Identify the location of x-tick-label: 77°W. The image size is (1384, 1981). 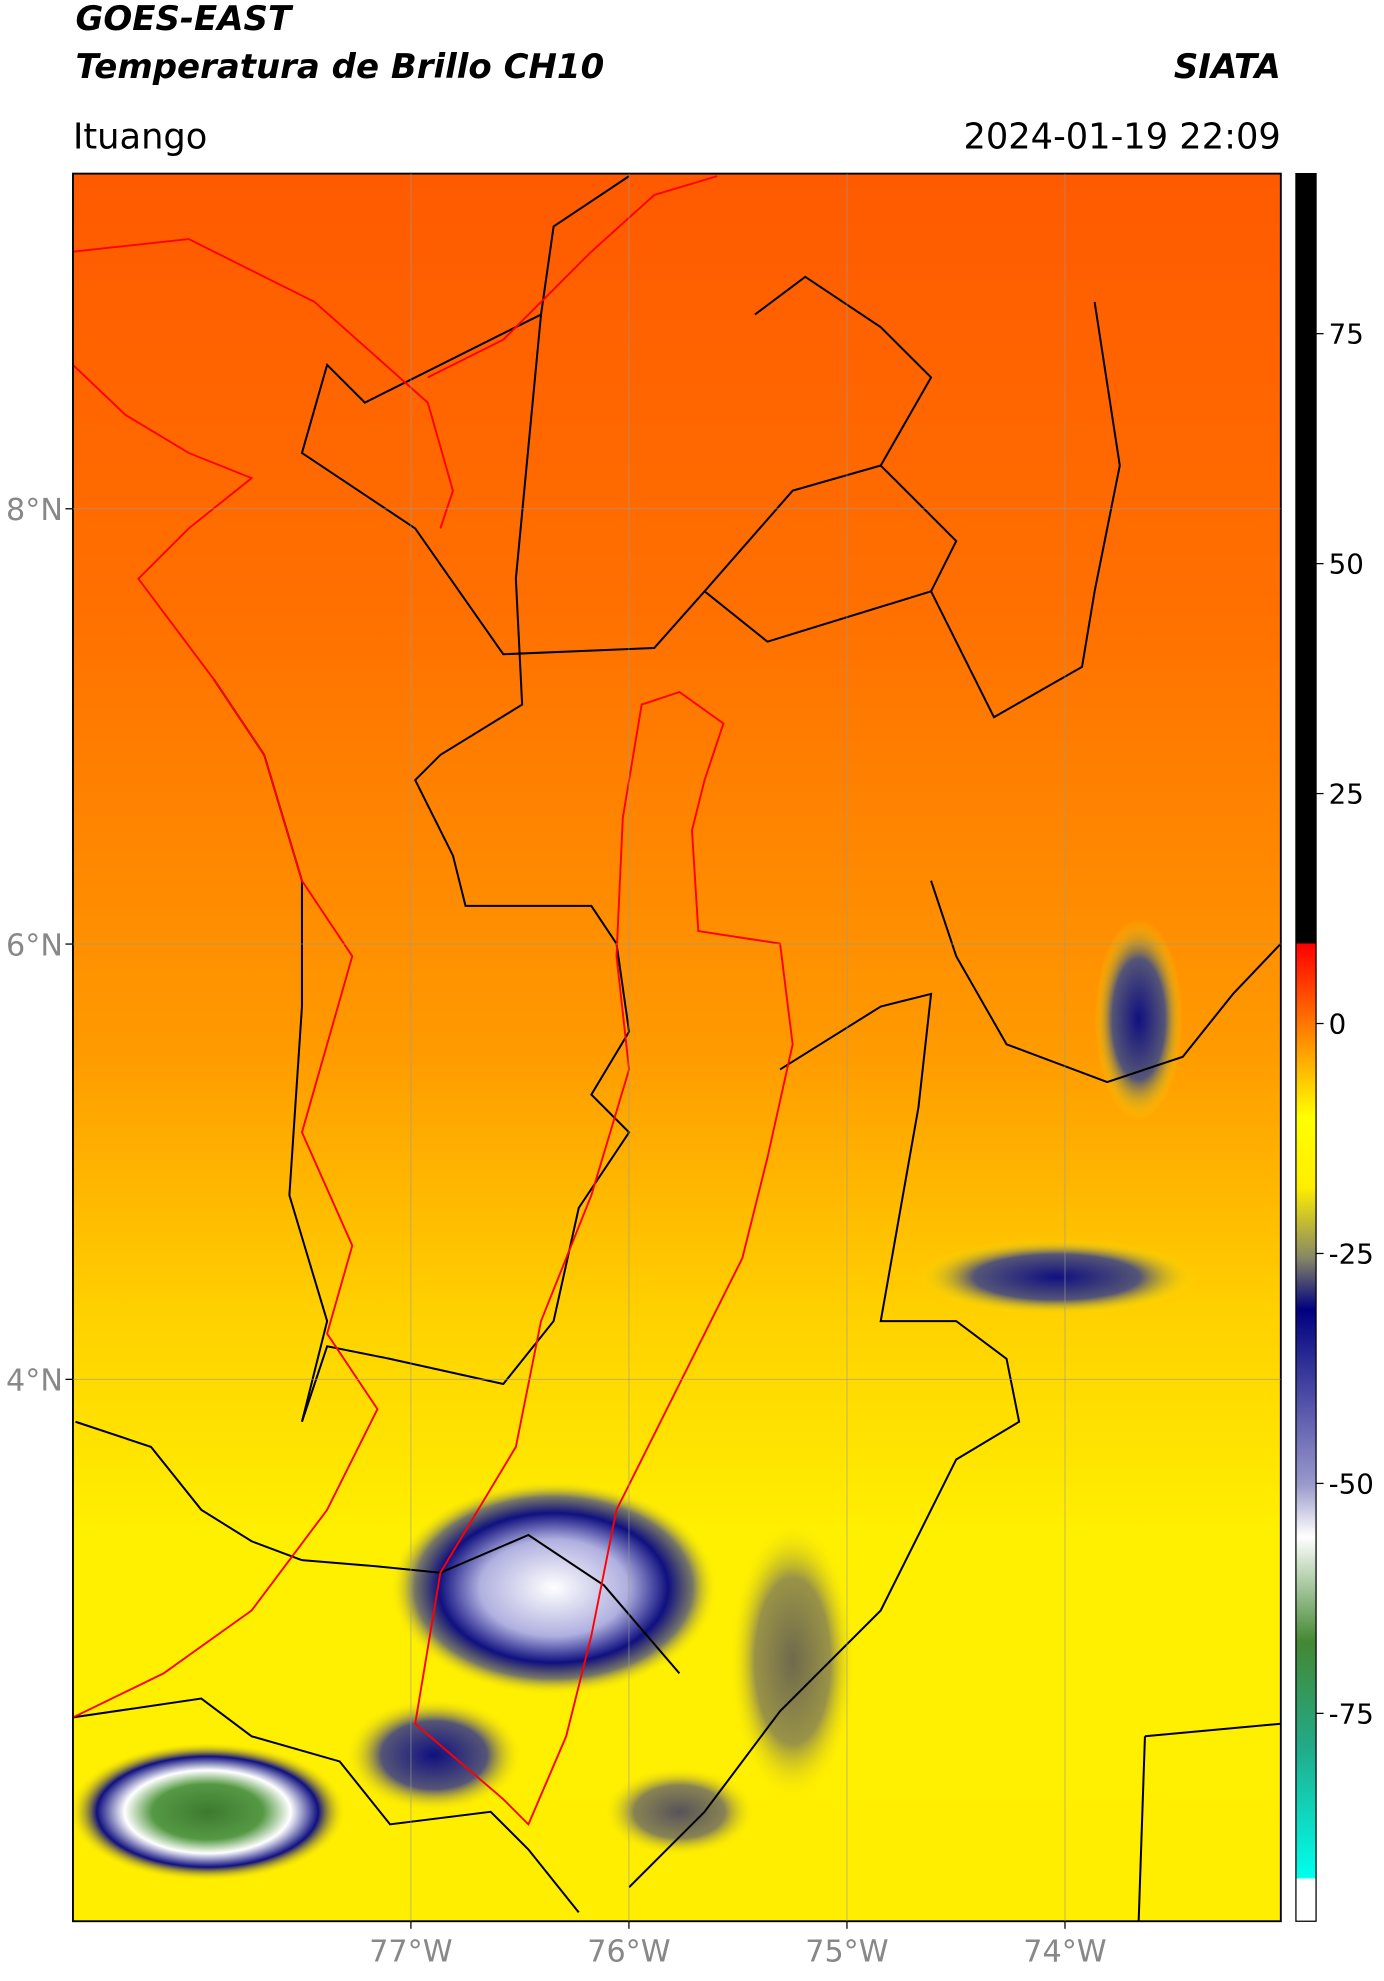
(410, 1951).